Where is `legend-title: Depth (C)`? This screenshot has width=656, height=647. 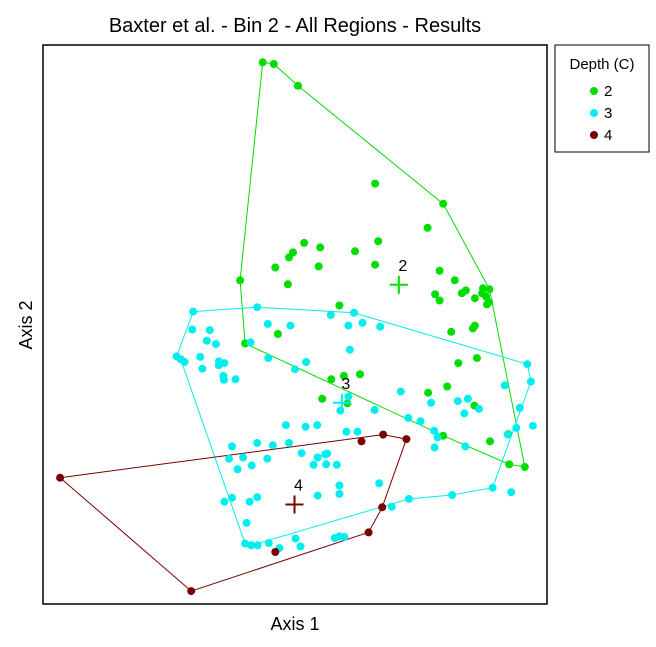
legend-title: Depth (C) is located at coordinates (601, 64).